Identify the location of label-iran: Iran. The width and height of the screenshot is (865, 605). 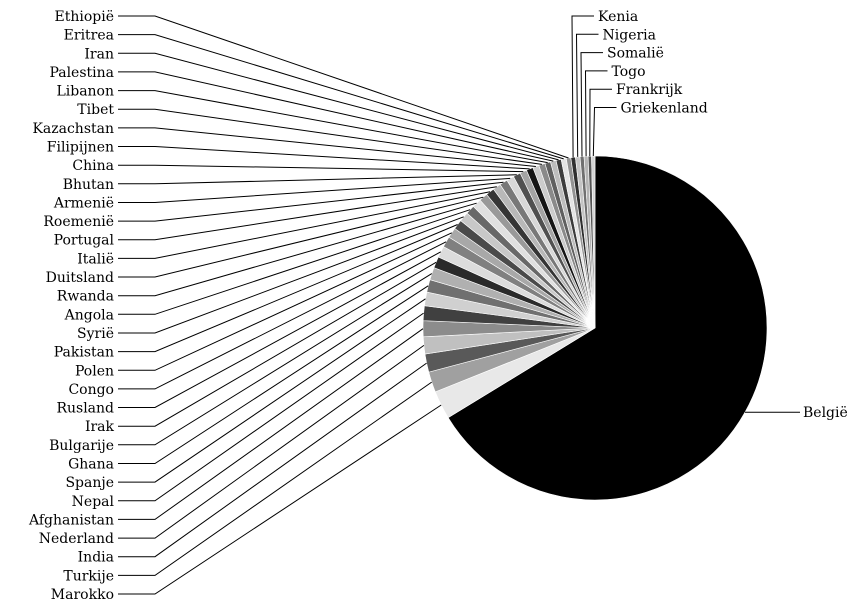
(99, 54).